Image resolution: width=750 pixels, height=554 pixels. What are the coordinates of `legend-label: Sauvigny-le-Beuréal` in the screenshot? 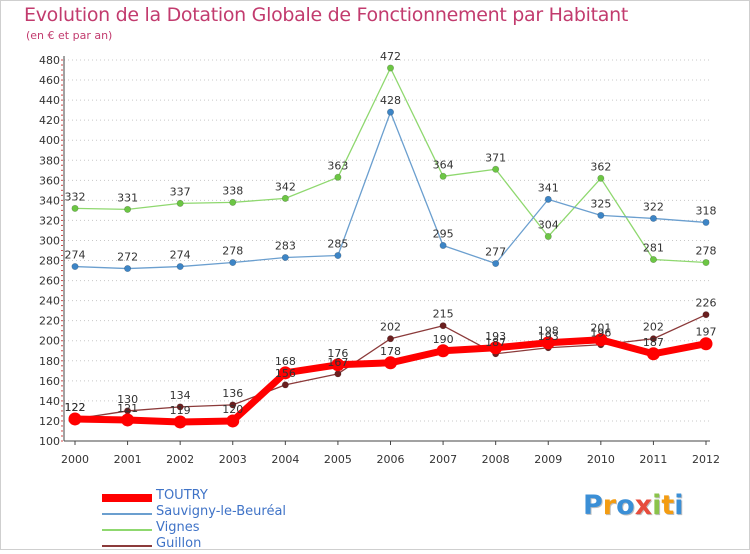 It's located at (221, 511).